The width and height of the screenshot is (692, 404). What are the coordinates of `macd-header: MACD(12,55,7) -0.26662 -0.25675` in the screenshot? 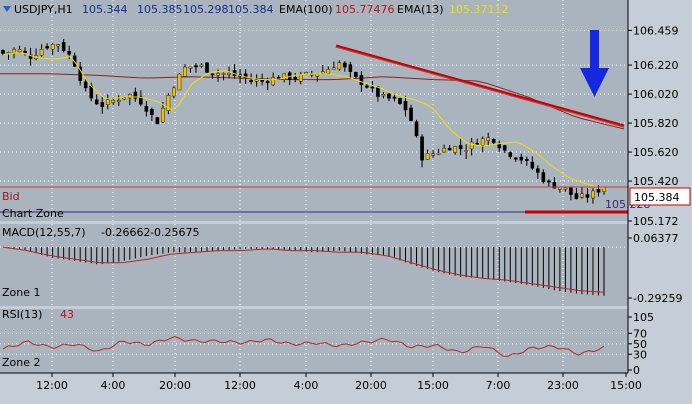 It's located at (100, 232).